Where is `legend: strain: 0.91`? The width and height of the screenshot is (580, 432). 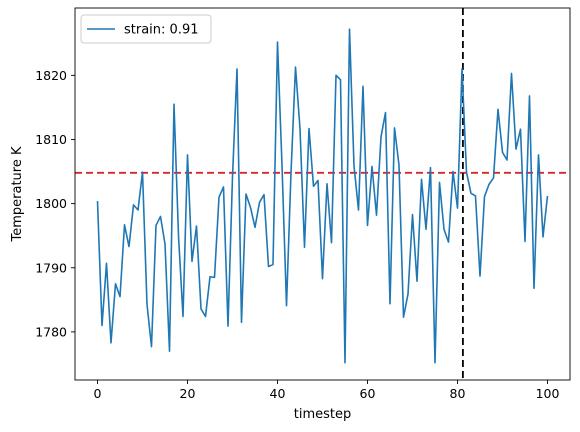 legend: strain: 0.91 is located at coordinates (146, 29).